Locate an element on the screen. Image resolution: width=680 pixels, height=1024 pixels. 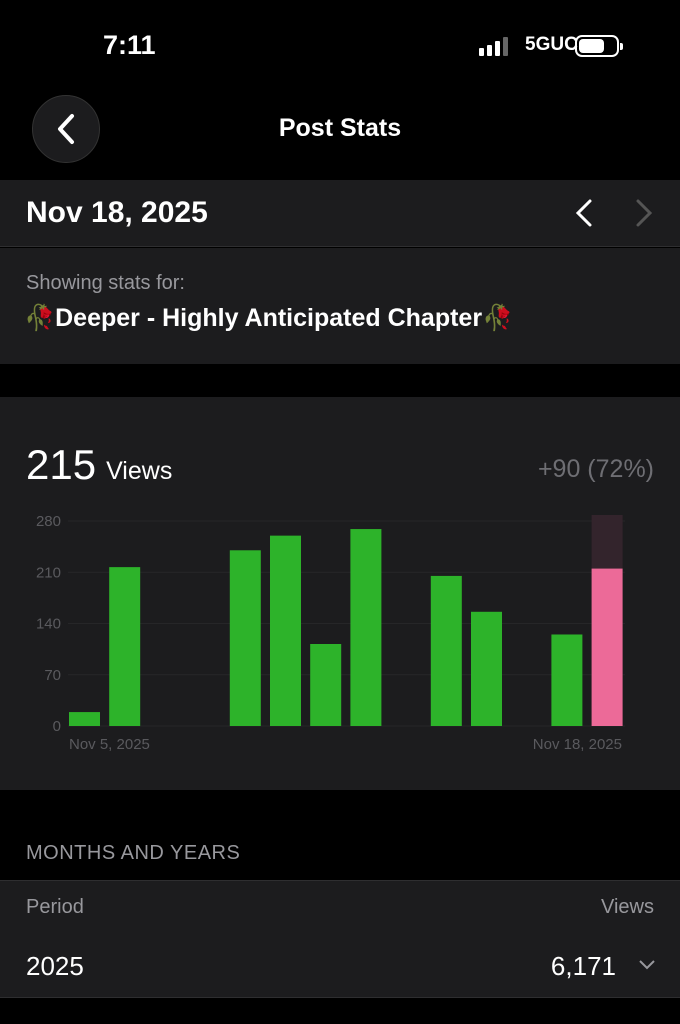
page-title: Post Stats is located at coordinates (340, 128).